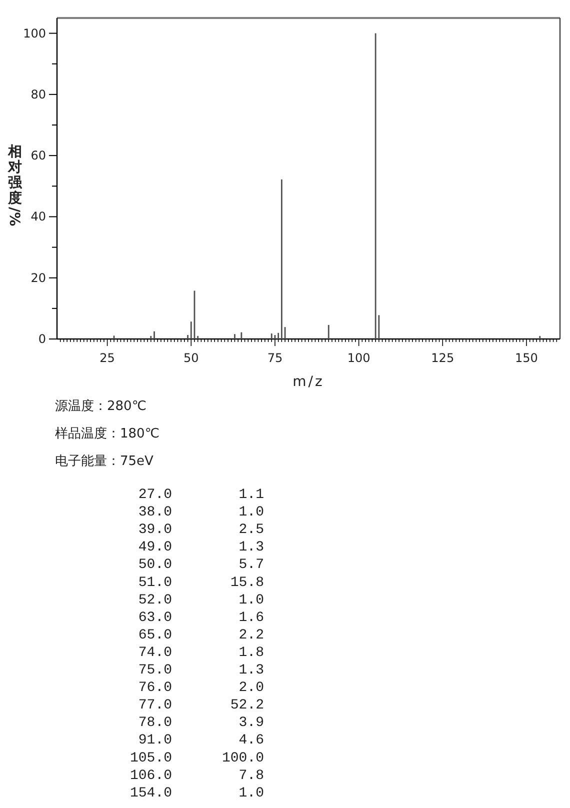 The width and height of the screenshot is (570, 808). I want to click on text: 2.5, so click(251, 530).